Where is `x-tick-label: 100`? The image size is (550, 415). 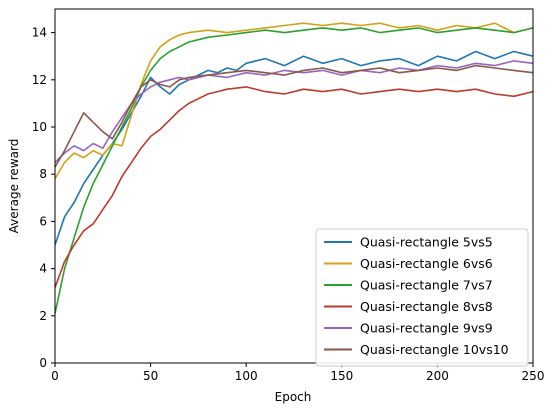 x-tick-label: 100 is located at coordinates (246, 376).